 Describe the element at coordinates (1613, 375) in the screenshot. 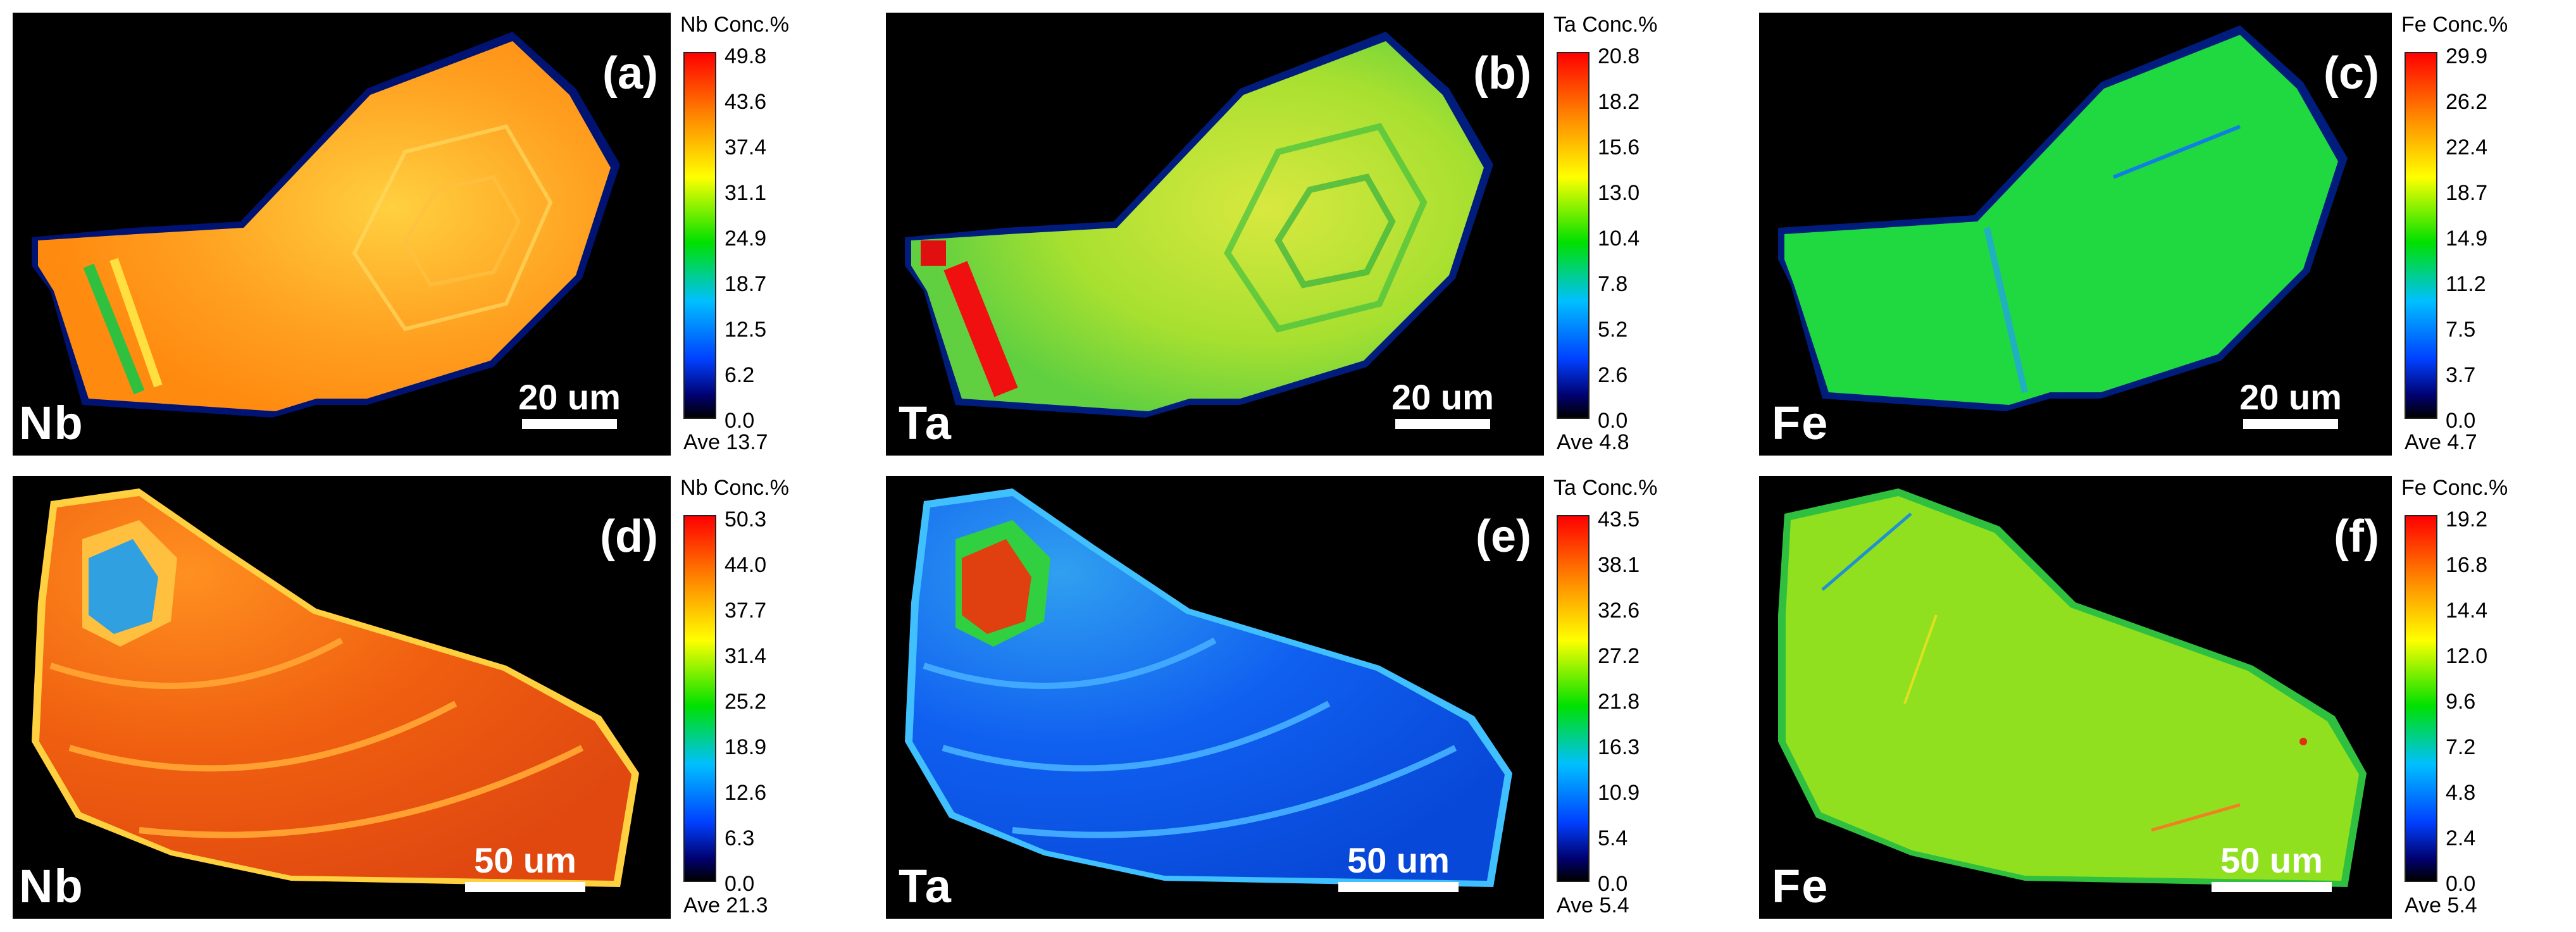

I see `colorbar-tick: 2.6` at that location.